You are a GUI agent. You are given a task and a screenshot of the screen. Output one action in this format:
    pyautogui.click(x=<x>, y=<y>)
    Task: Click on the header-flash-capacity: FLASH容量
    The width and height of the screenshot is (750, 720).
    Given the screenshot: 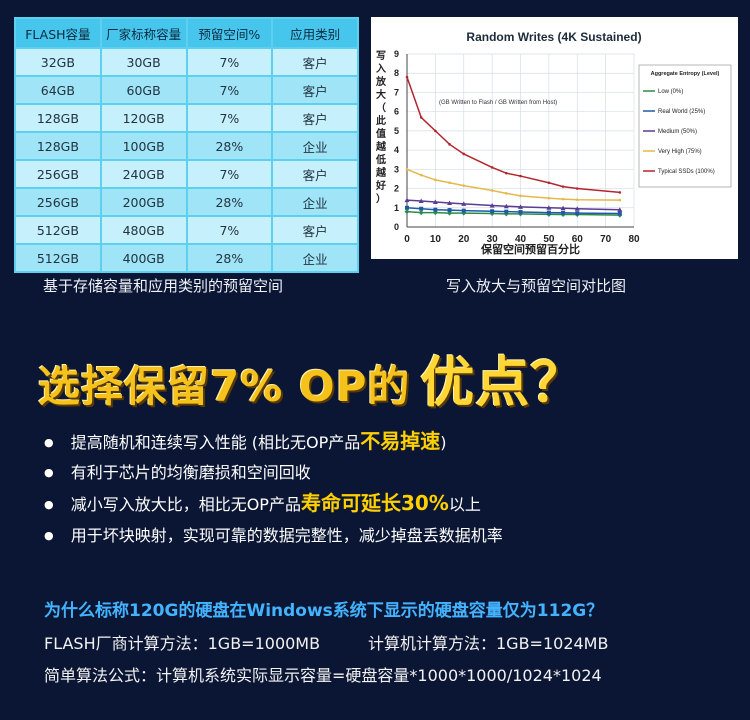 What is the action you would take?
    pyautogui.click(x=58, y=33)
    